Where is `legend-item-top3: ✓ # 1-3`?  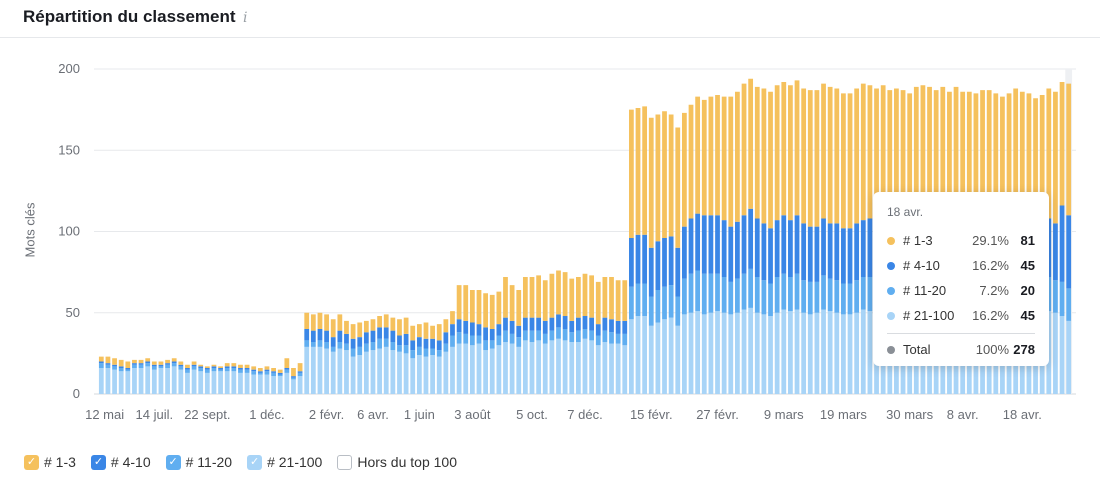 legend-item-top3: ✓ # 1-3 is located at coordinates (50, 462).